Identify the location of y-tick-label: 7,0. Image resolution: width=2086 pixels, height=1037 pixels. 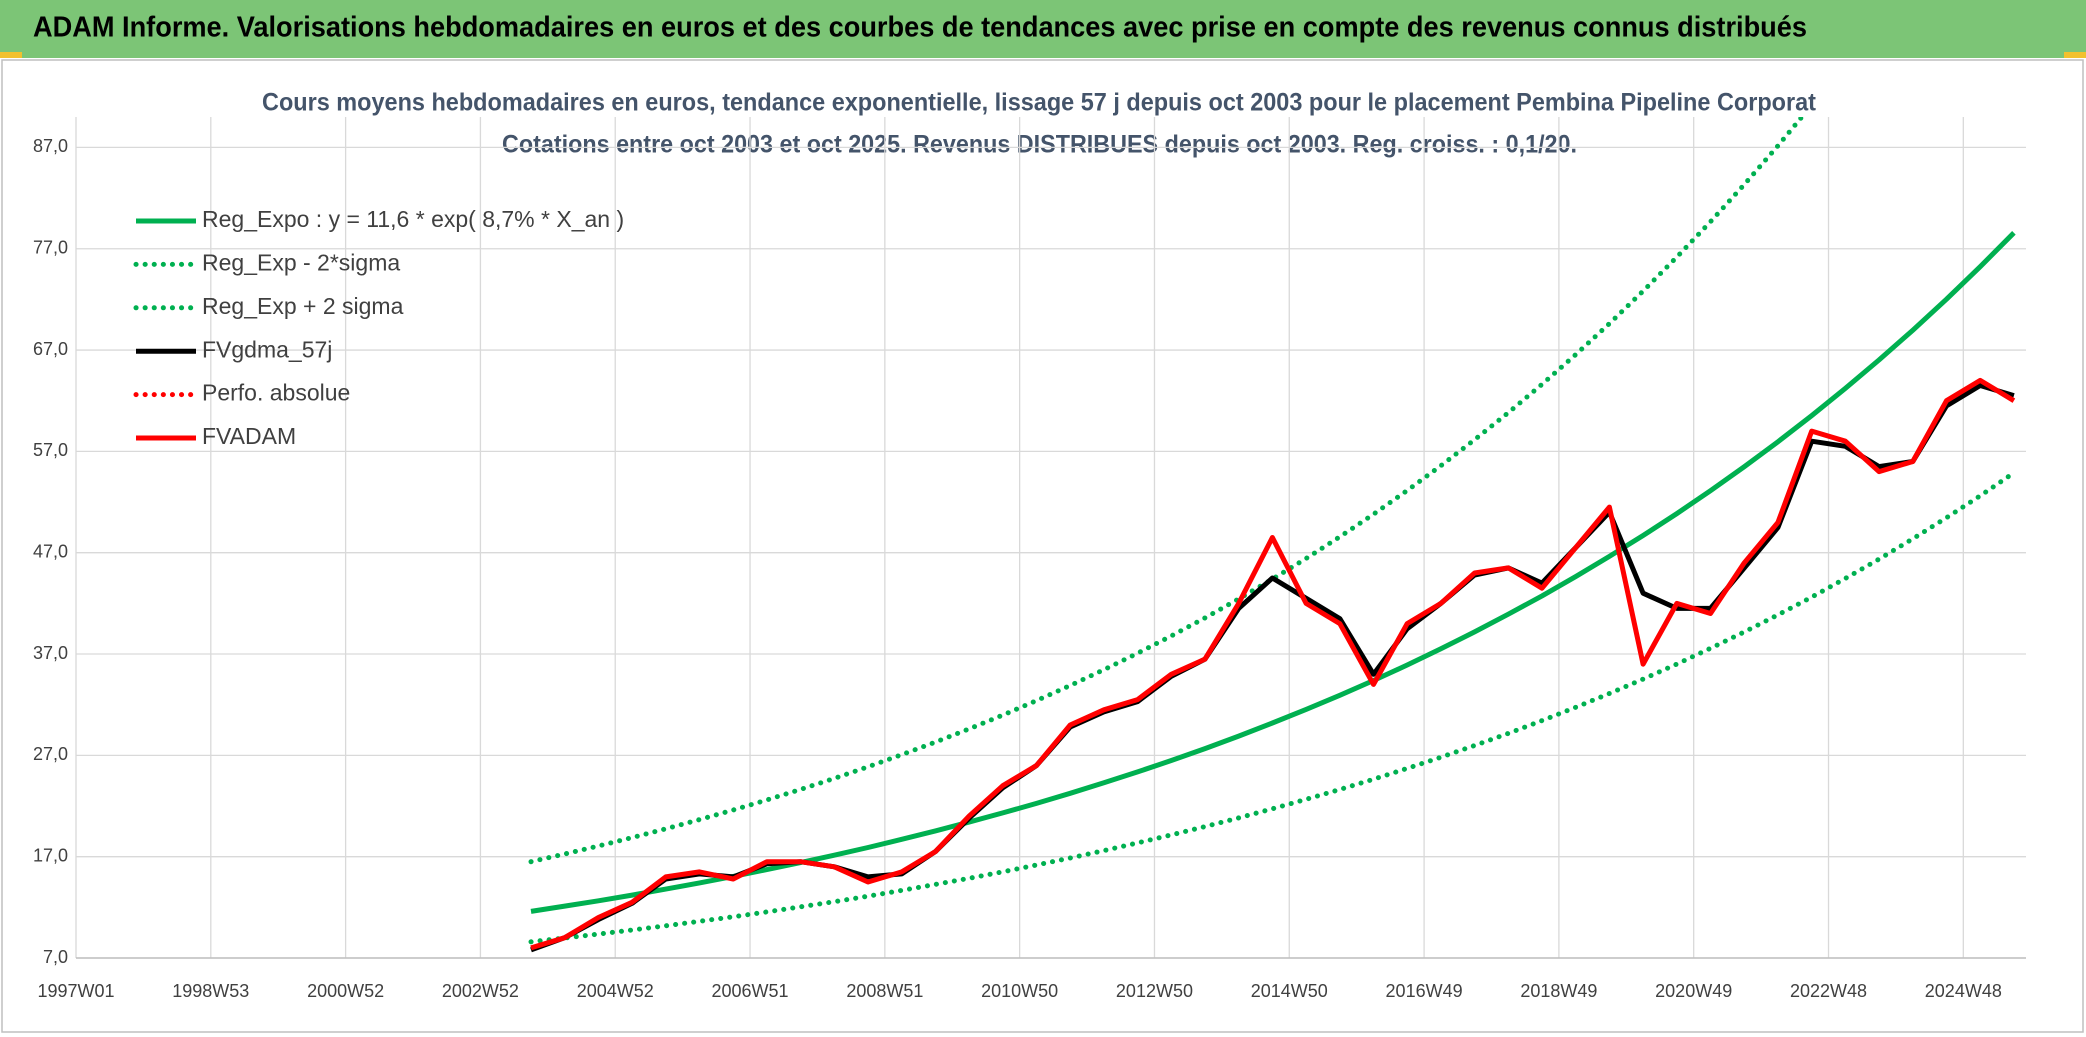
(55, 957).